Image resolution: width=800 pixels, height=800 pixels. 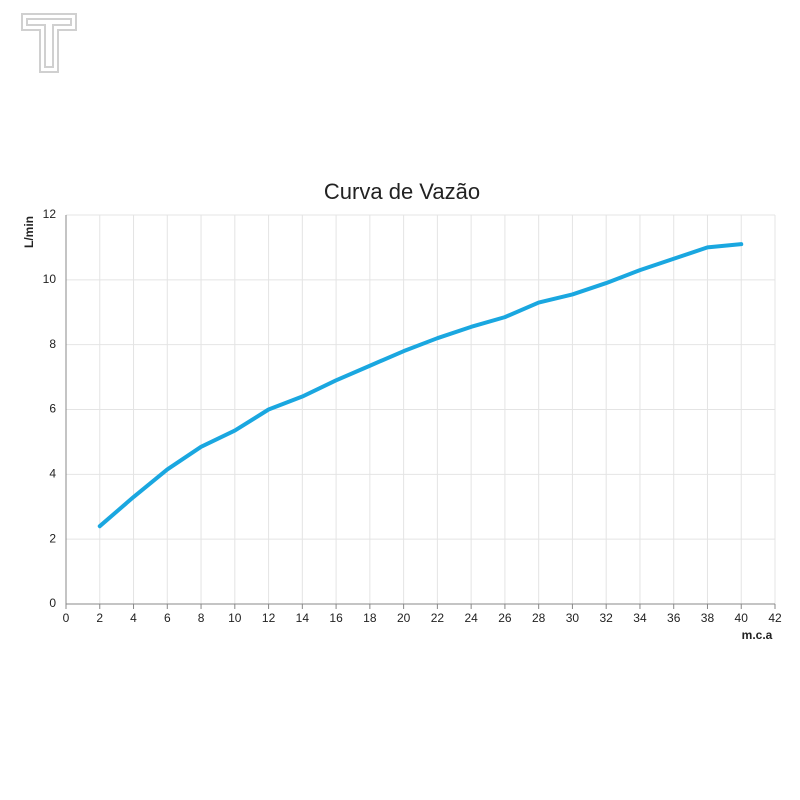 What do you see at coordinates (52, 474) in the screenshot?
I see `y-tick-label: 4` at bounding box center [52, 474].